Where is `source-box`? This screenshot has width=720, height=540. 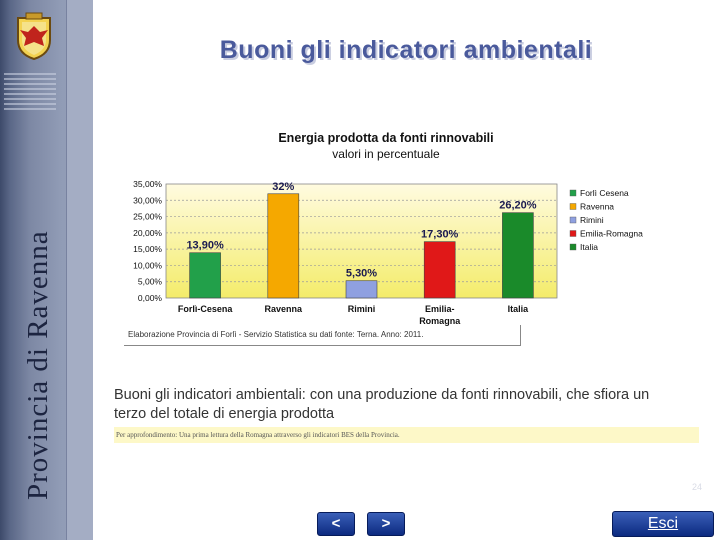
source-box is located at coordinates (322, 335).